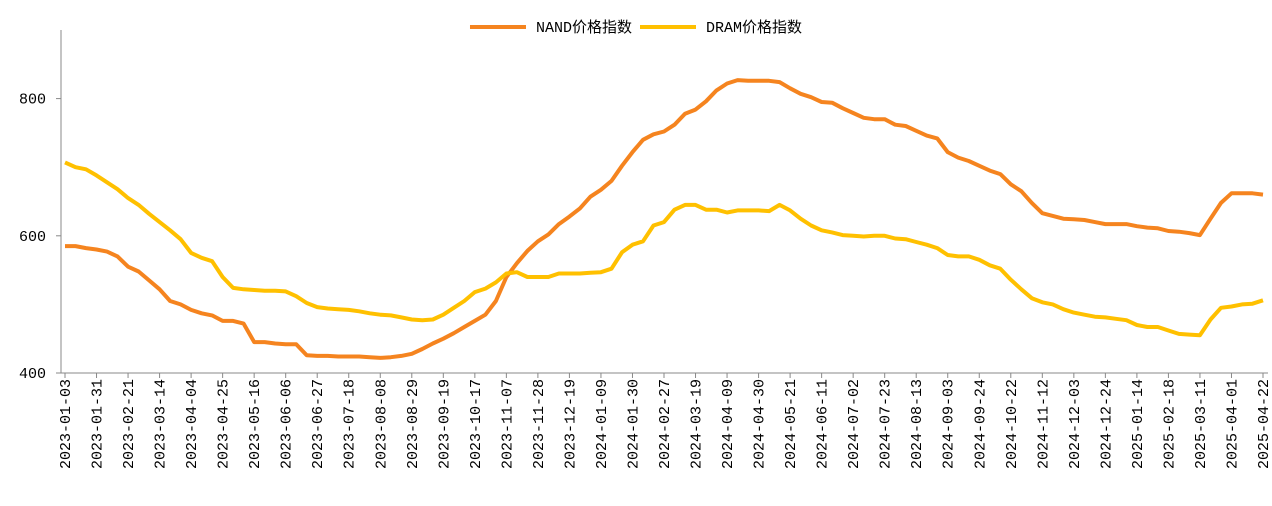  What do you see at coordinates (507, 424) in the screenshot?
I see `x-tick-label: 2023-11-07` at bounding box center [507, 424].